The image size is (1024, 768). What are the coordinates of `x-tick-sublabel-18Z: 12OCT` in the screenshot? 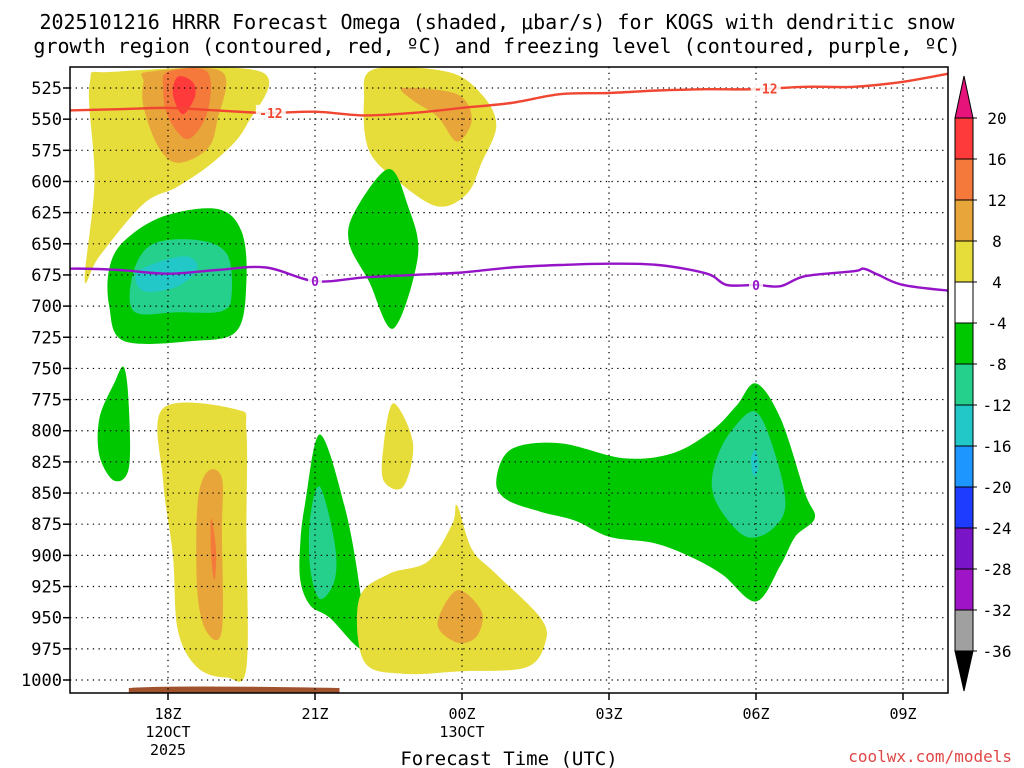 It's located at (167, 732).